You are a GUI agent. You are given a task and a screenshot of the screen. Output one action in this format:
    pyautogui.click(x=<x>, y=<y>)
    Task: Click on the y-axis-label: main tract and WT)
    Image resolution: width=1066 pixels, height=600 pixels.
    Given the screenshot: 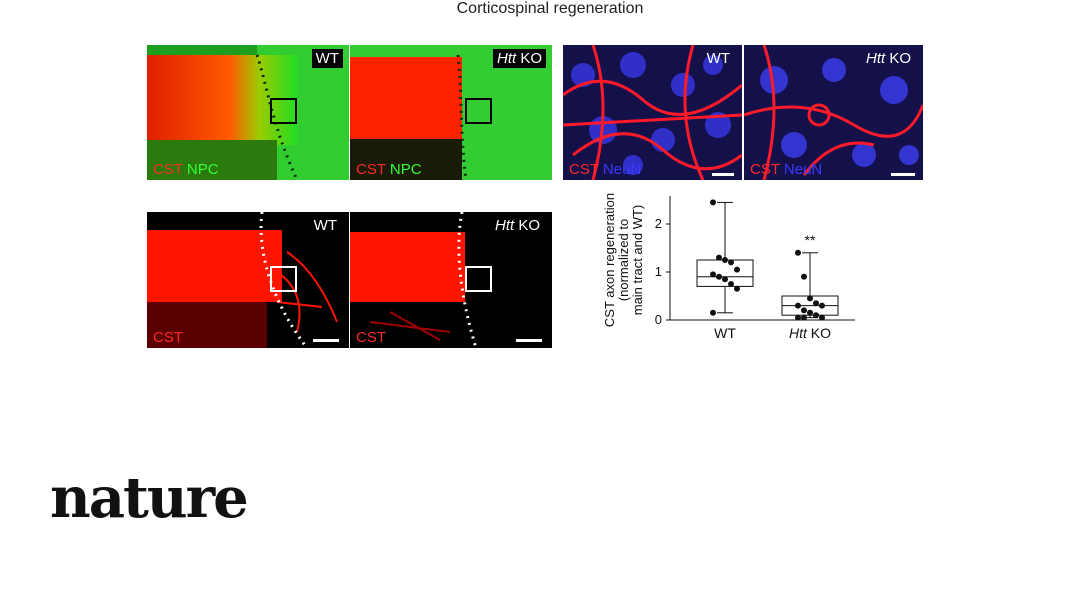 What is the action you would take?
    pyautogui.click(x=637, y=260)
    